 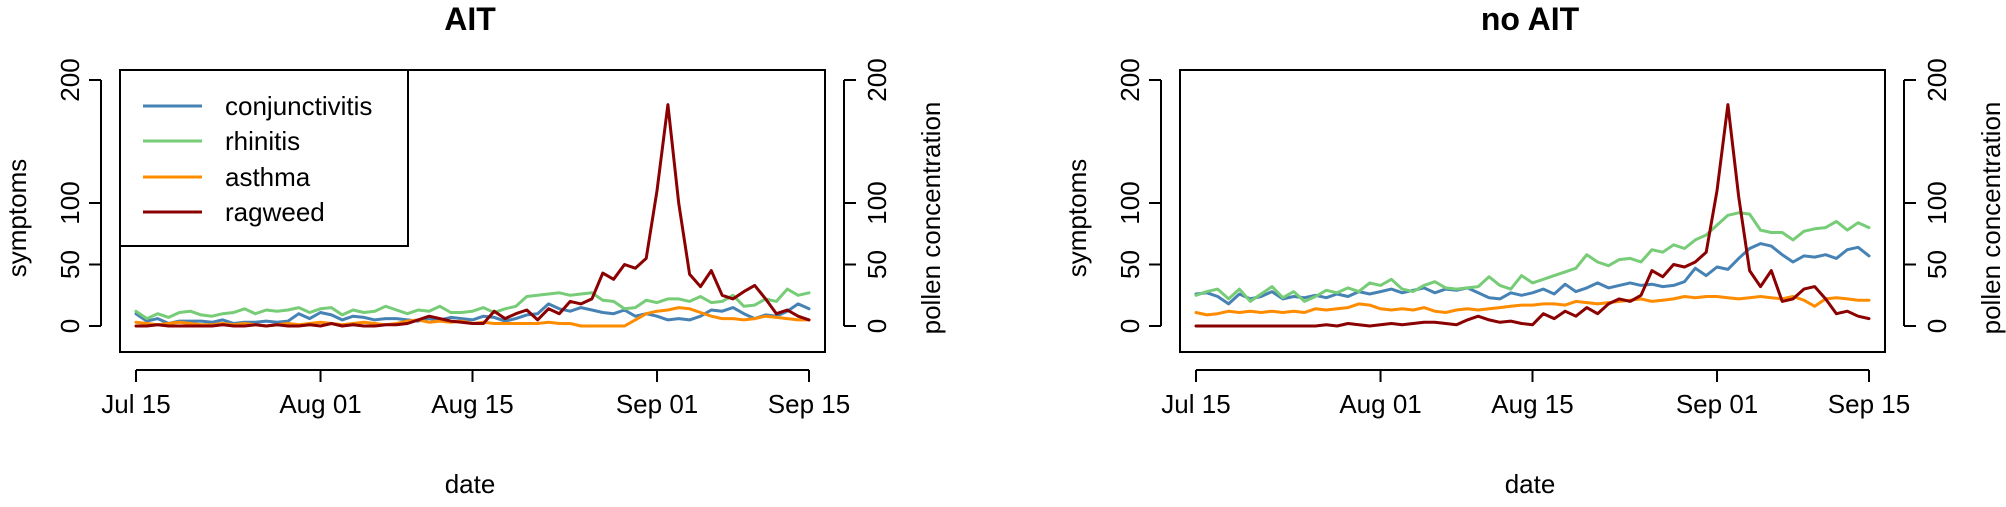 What do you see at coordinates (262, 141) in the screenshot?
I see `legend-label-rhinitis: rhinitis` at bounding box center [262, 141].